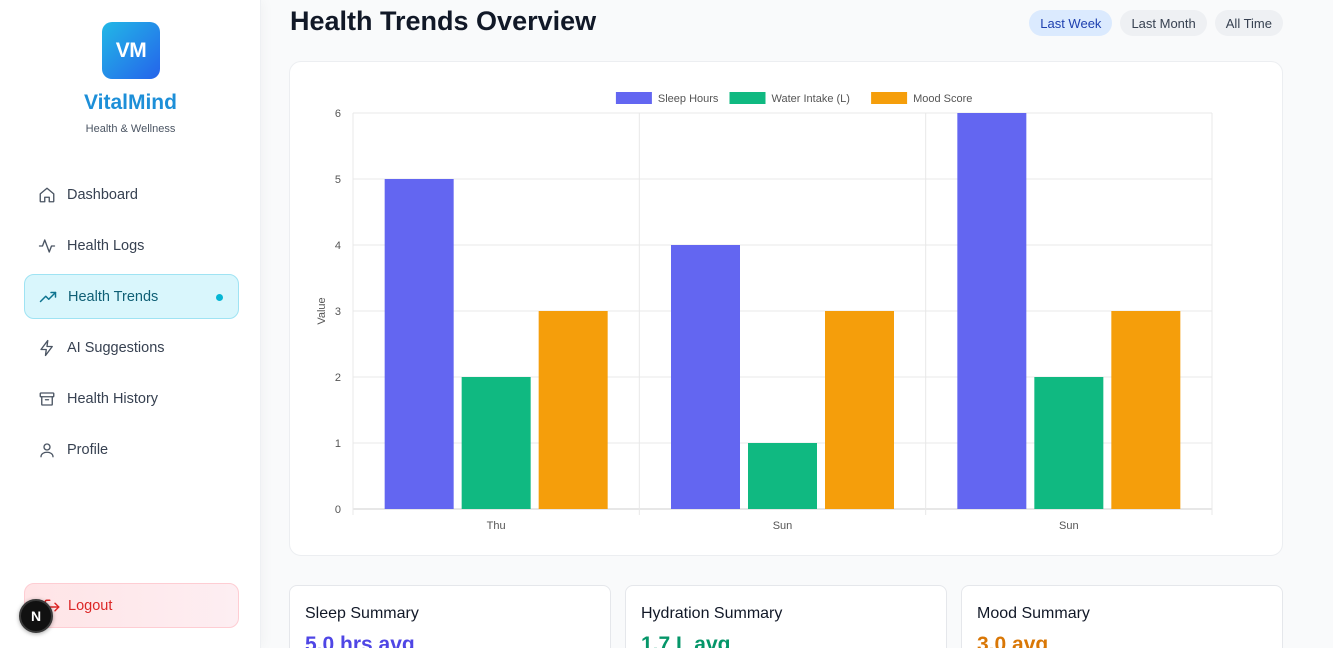 The height and width of the screenshot is (648, 1333). I want to click on sidebar-item-label: Health History, so click(113, 398).